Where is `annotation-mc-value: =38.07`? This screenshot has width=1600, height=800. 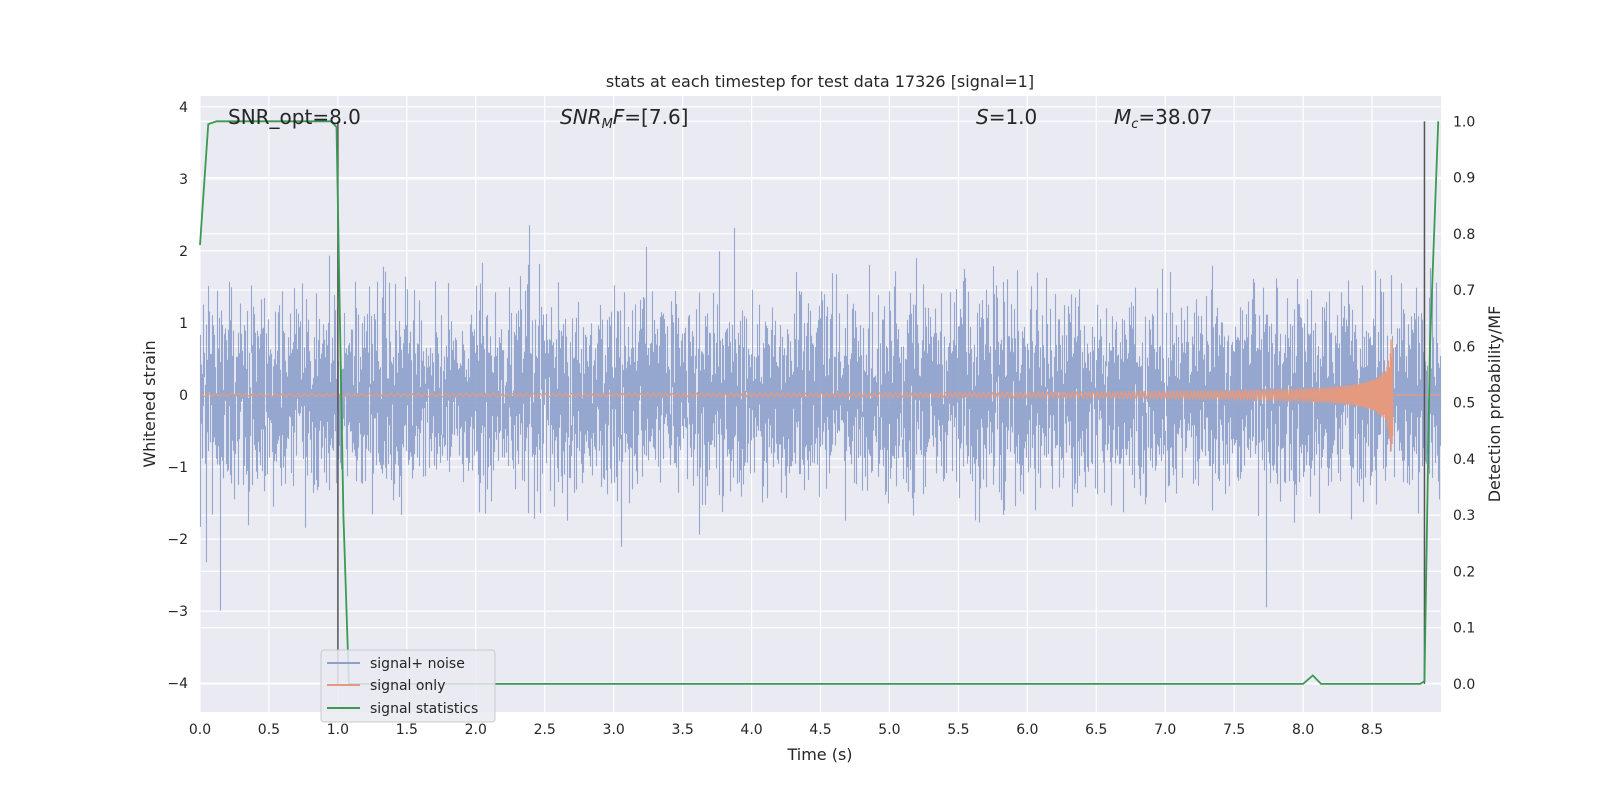 annotation-mc-value: =38.07 is located at coordinates (1175, 117).